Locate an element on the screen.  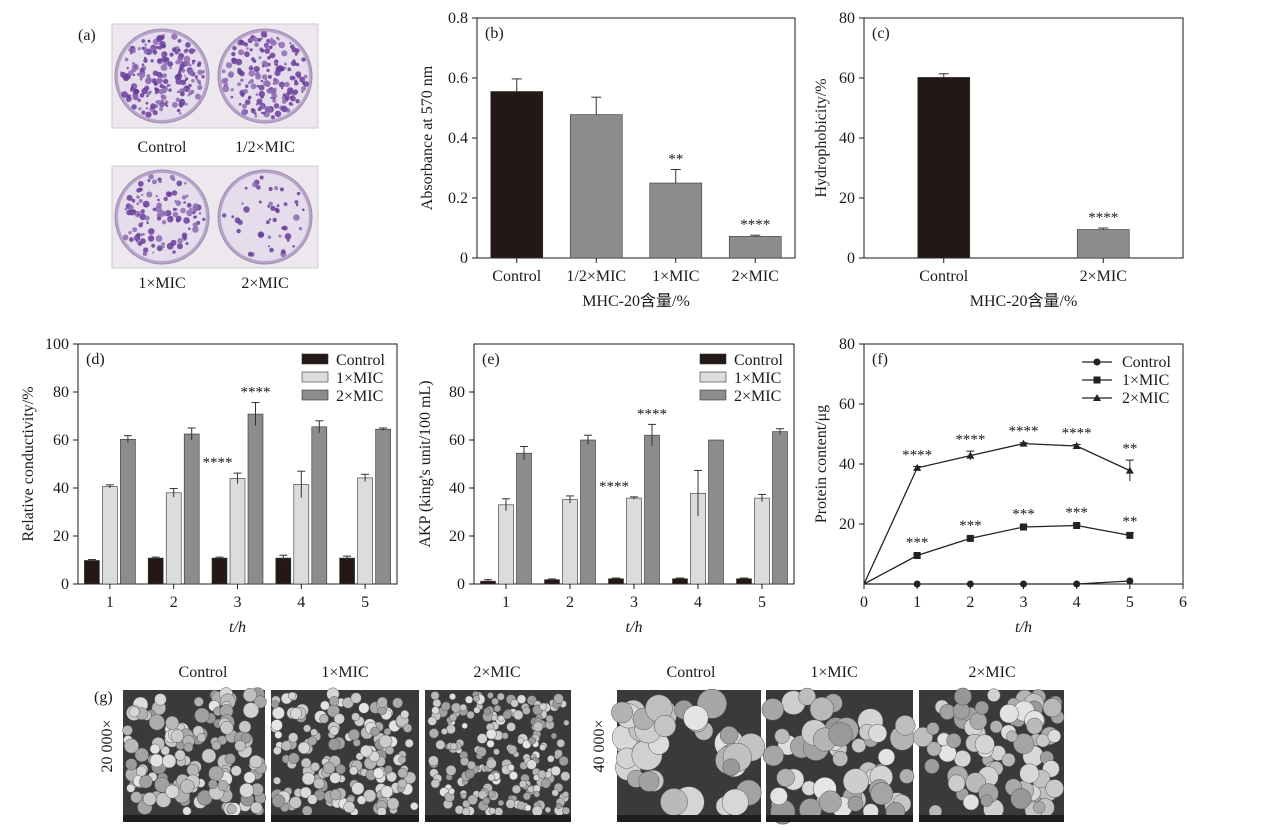
chart-c-panel-label: (c) is located at coordinates (881, 33).